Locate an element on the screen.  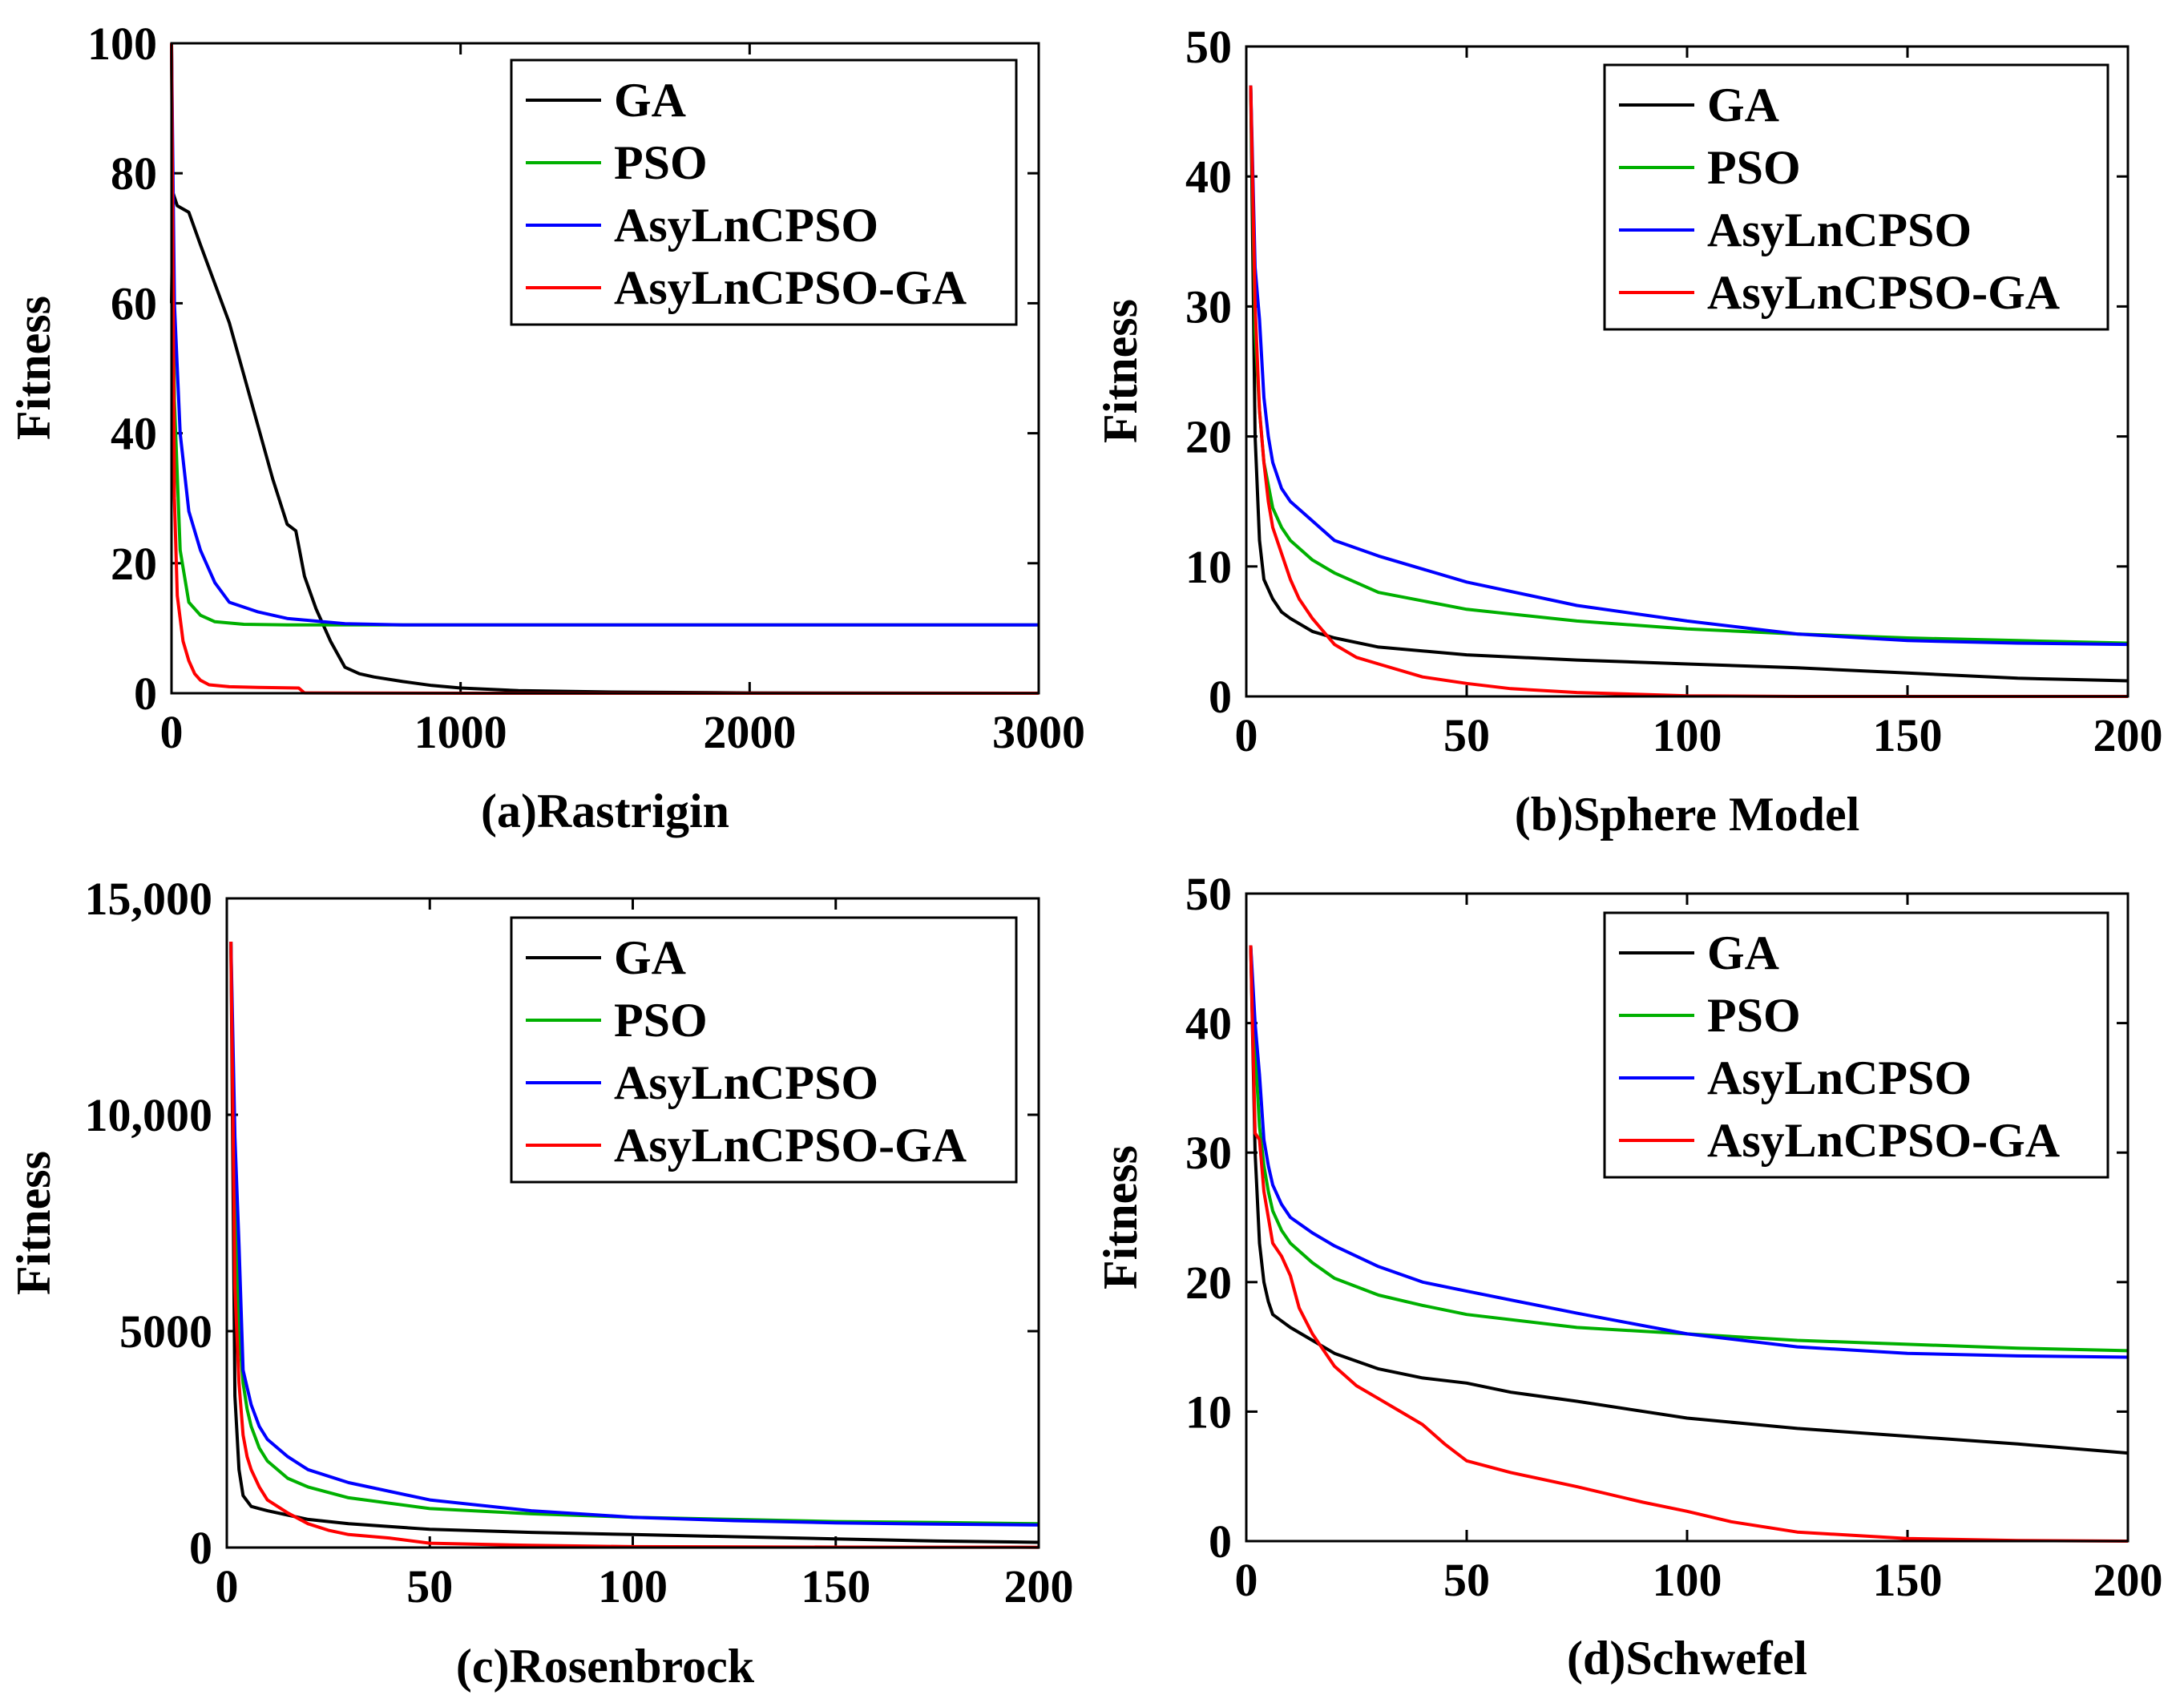
panel-sphere-model-caption: (b)Sphere Model is located at coordinates (1687, 814).